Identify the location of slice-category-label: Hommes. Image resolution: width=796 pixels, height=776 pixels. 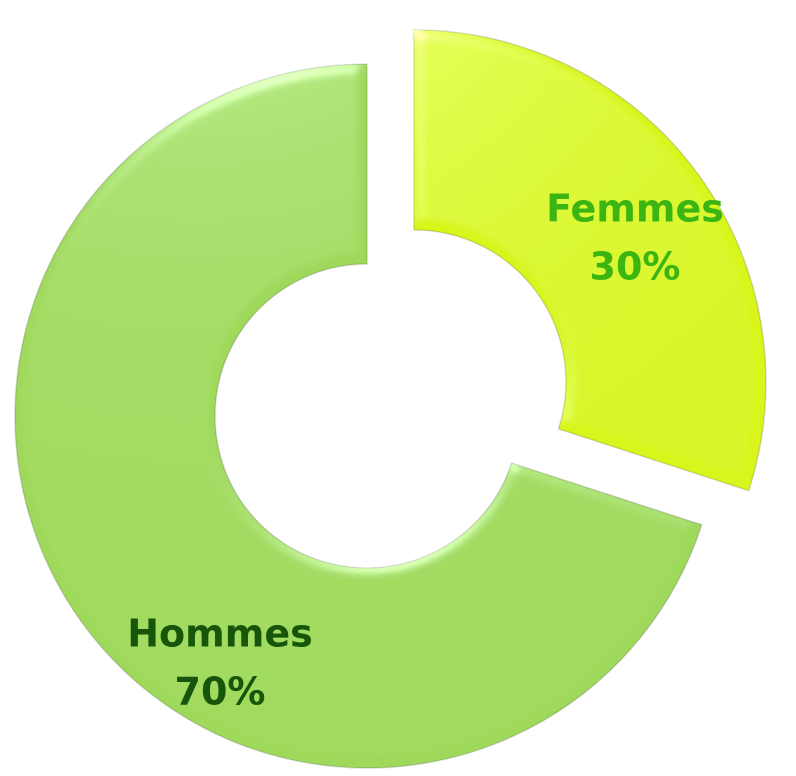
(220, 634).